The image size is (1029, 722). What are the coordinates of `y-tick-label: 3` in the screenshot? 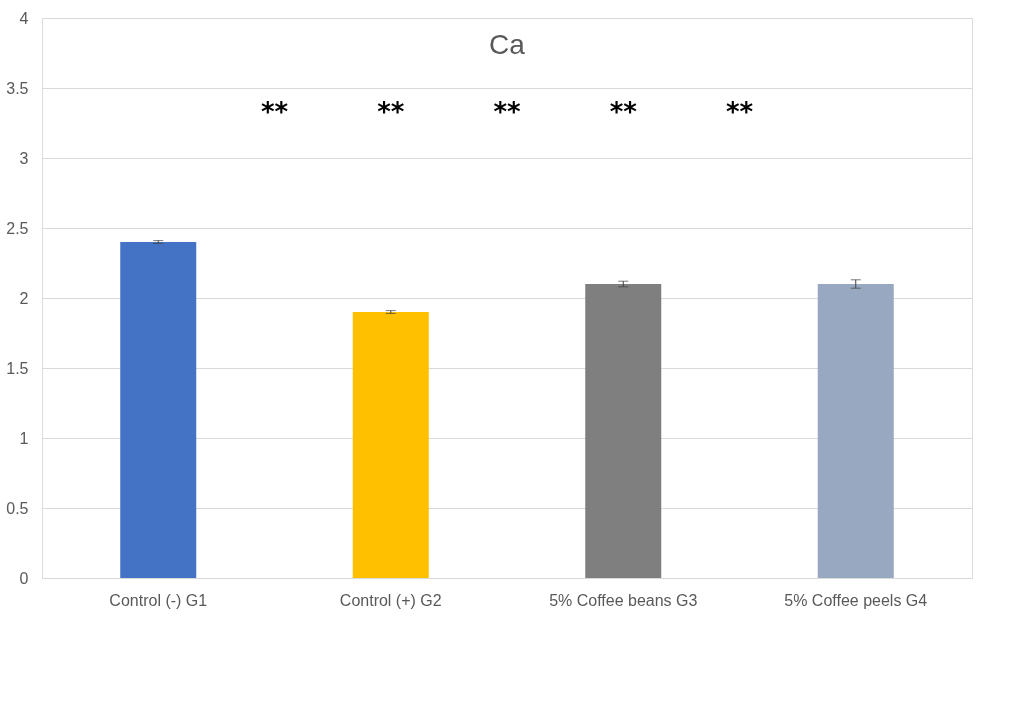 It's located at (24, 158).